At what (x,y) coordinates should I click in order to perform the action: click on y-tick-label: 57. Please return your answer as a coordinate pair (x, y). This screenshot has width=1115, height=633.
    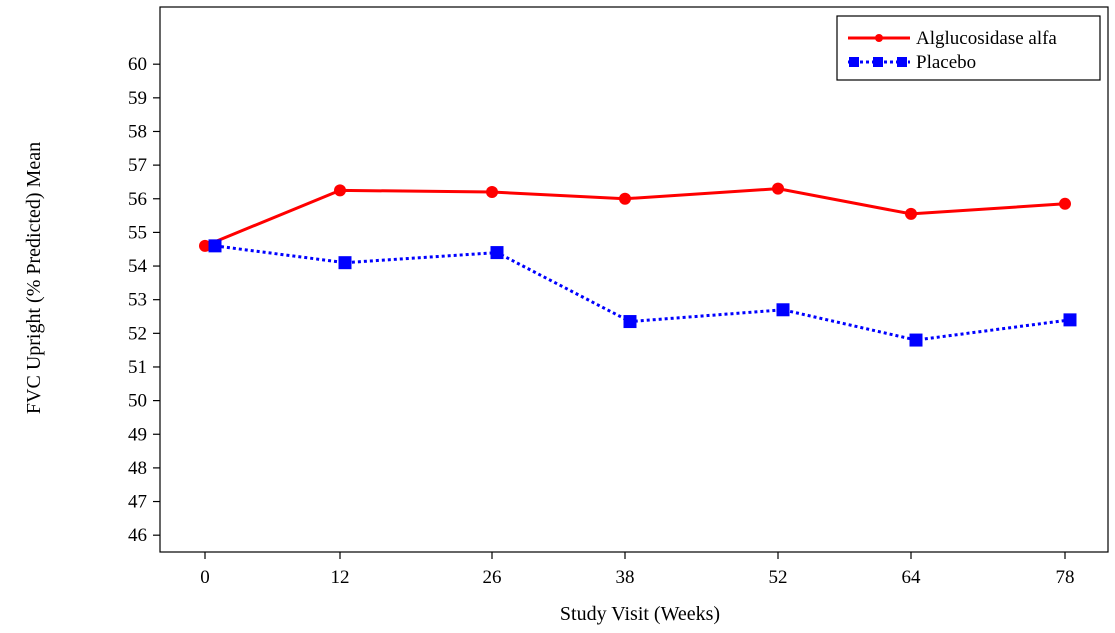
    Looking at the image, I should click on (137, 165).